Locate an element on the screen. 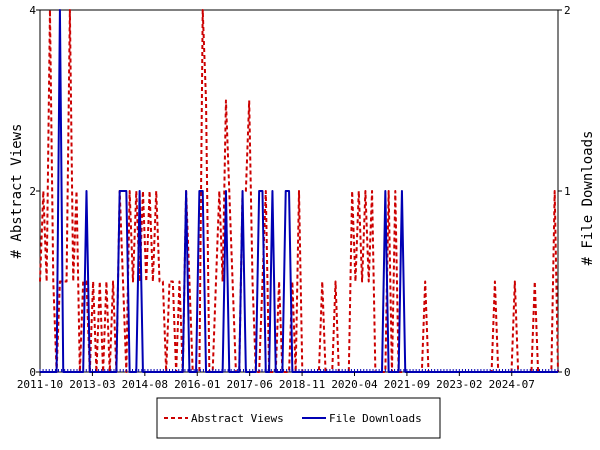 Image resolution: width=600 pixels, height=450 pixels. legend: Abstract Views File Downloads is located at coordinates (298, 418).